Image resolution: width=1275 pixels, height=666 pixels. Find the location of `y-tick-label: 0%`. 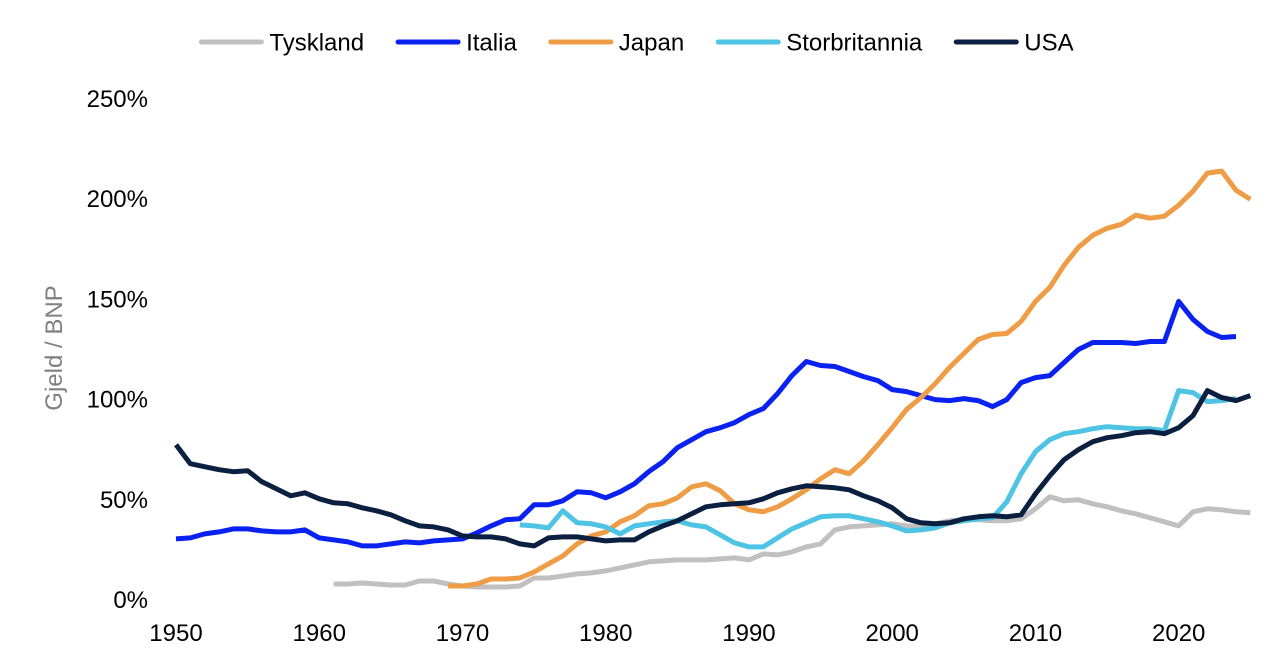

y-tick-label: 0% is located at coordinates (130, 600).